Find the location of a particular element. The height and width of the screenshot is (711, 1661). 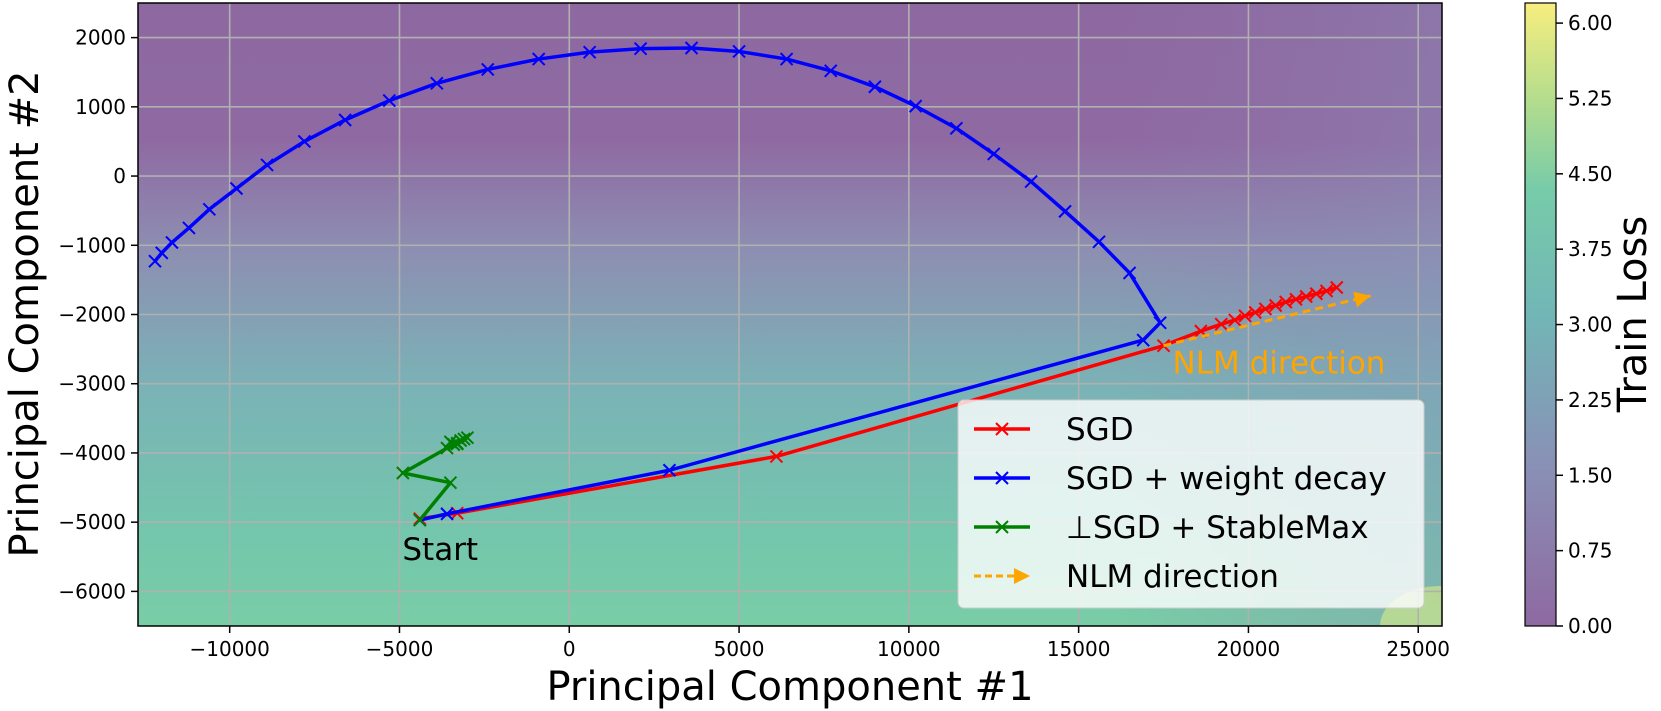

x-tick-label-4: 10000 is located at coordinates (909, 649).